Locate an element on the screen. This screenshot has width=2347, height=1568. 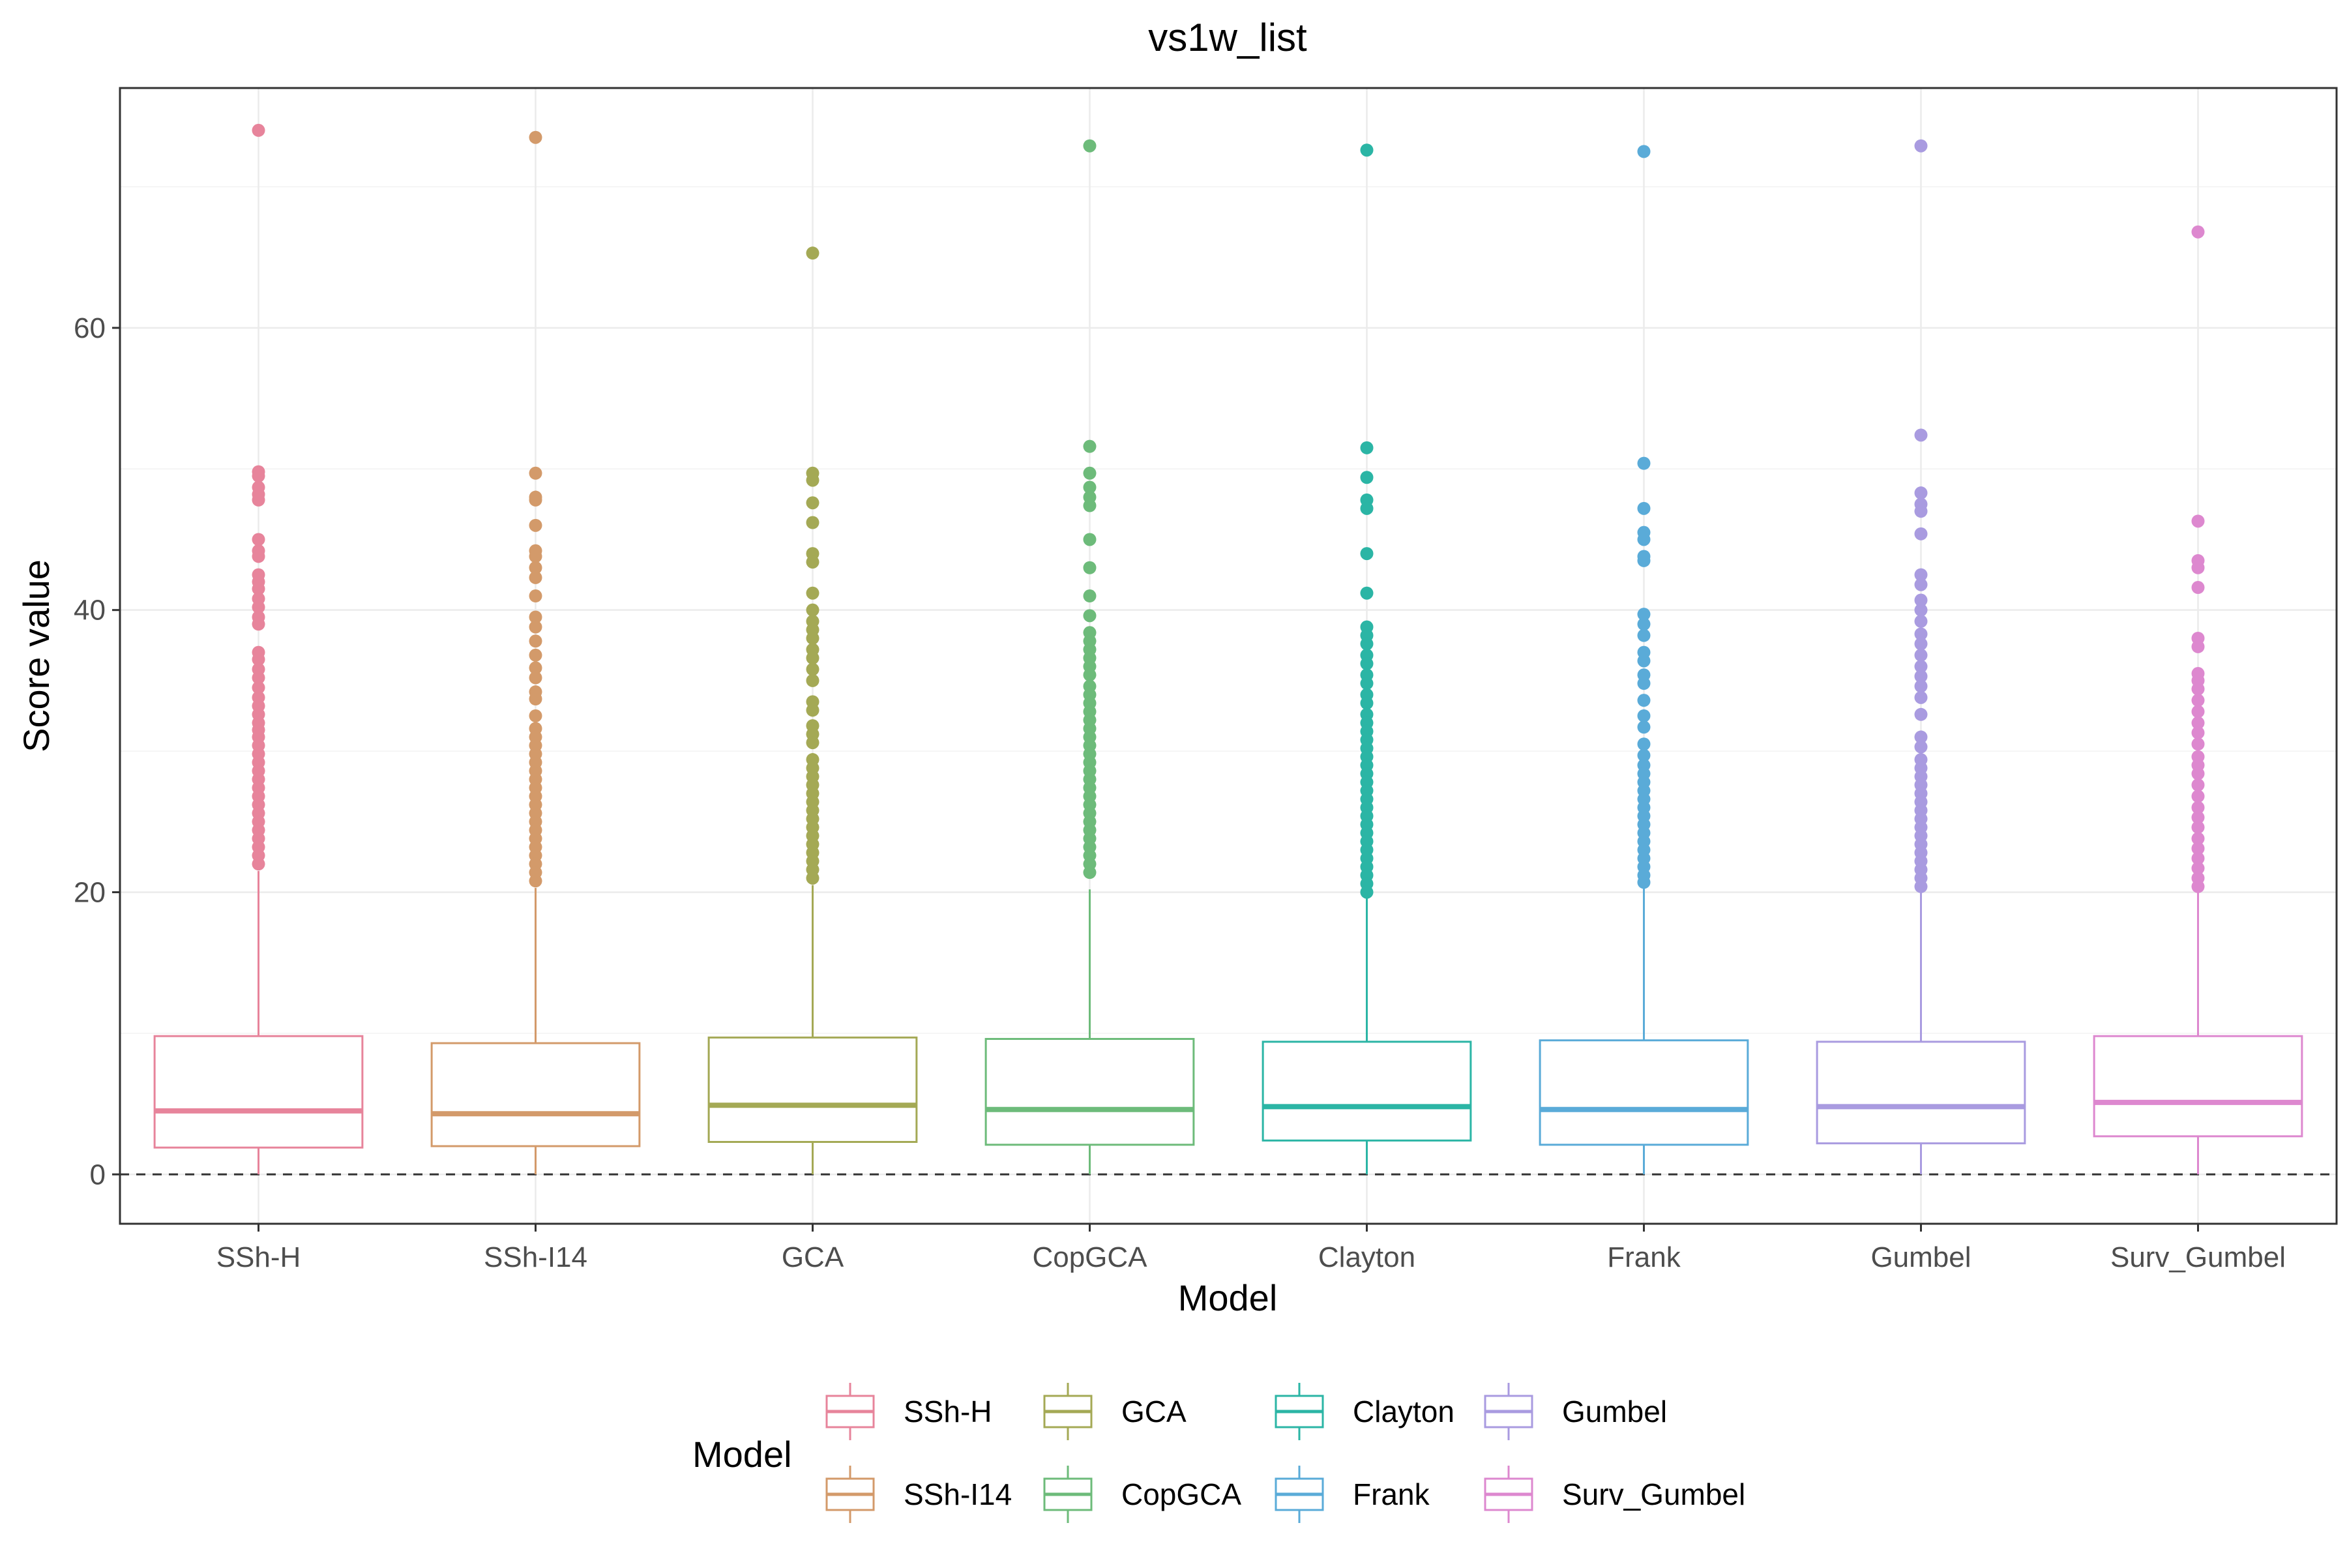
x-axis-title: Model is located at coordinates (1228, 1298).